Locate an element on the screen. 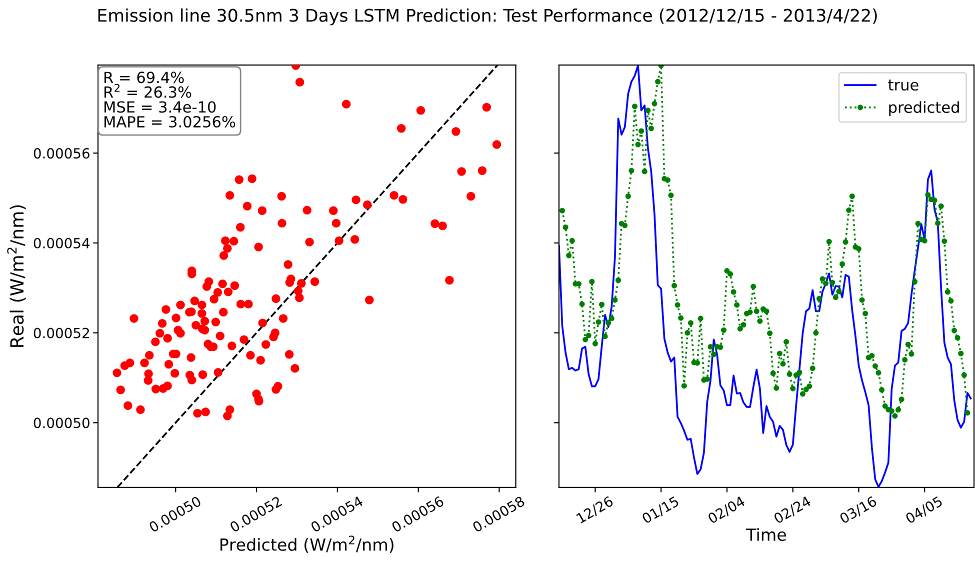  x-axis-title: Time is located at coordinates (766, 534).